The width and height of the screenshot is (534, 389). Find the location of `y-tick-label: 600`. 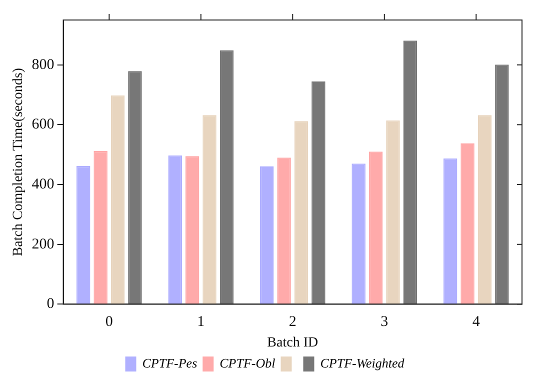

y-tick-label: 600 is located at coordinates (43, 124).